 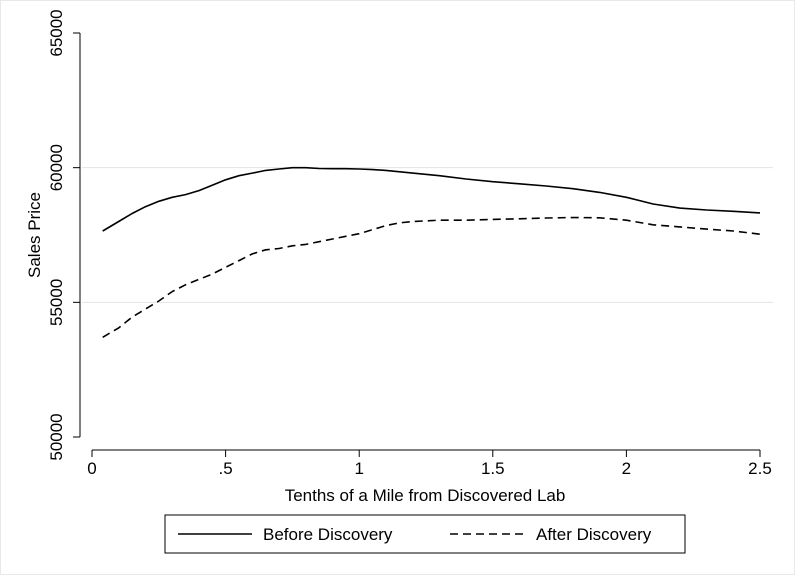 What do you see at coordinates (431, 199) in the screenshot?
I see `series-line-before-discovery` at bounding box center [431, 199].